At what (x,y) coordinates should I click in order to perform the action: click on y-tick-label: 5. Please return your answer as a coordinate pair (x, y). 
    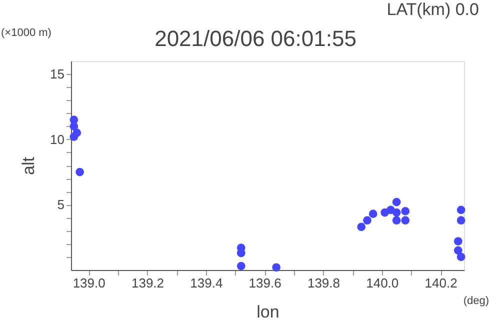
    Looking at the image, I should click on (60, 204).